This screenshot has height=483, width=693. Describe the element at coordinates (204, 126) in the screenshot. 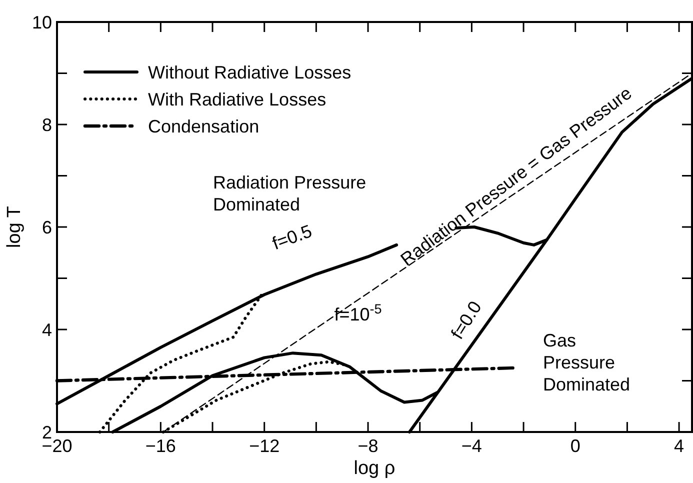

I see `legend-label: Condensation` at that location.